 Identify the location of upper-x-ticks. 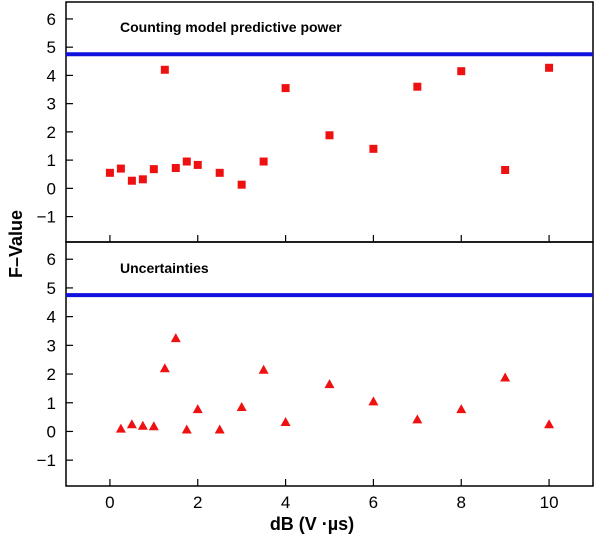
(329, 238).